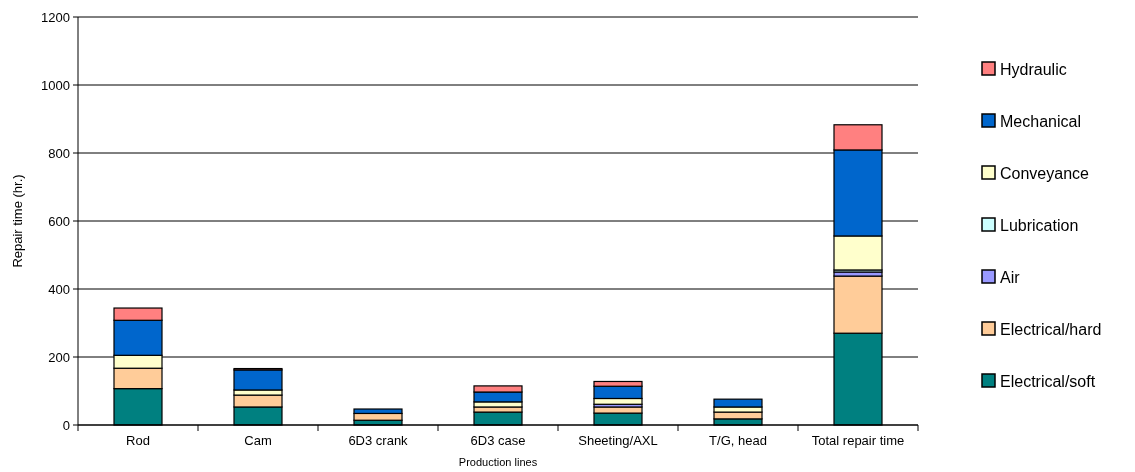  I want to click on legend-label: Mechanical, so click(1040, 121).